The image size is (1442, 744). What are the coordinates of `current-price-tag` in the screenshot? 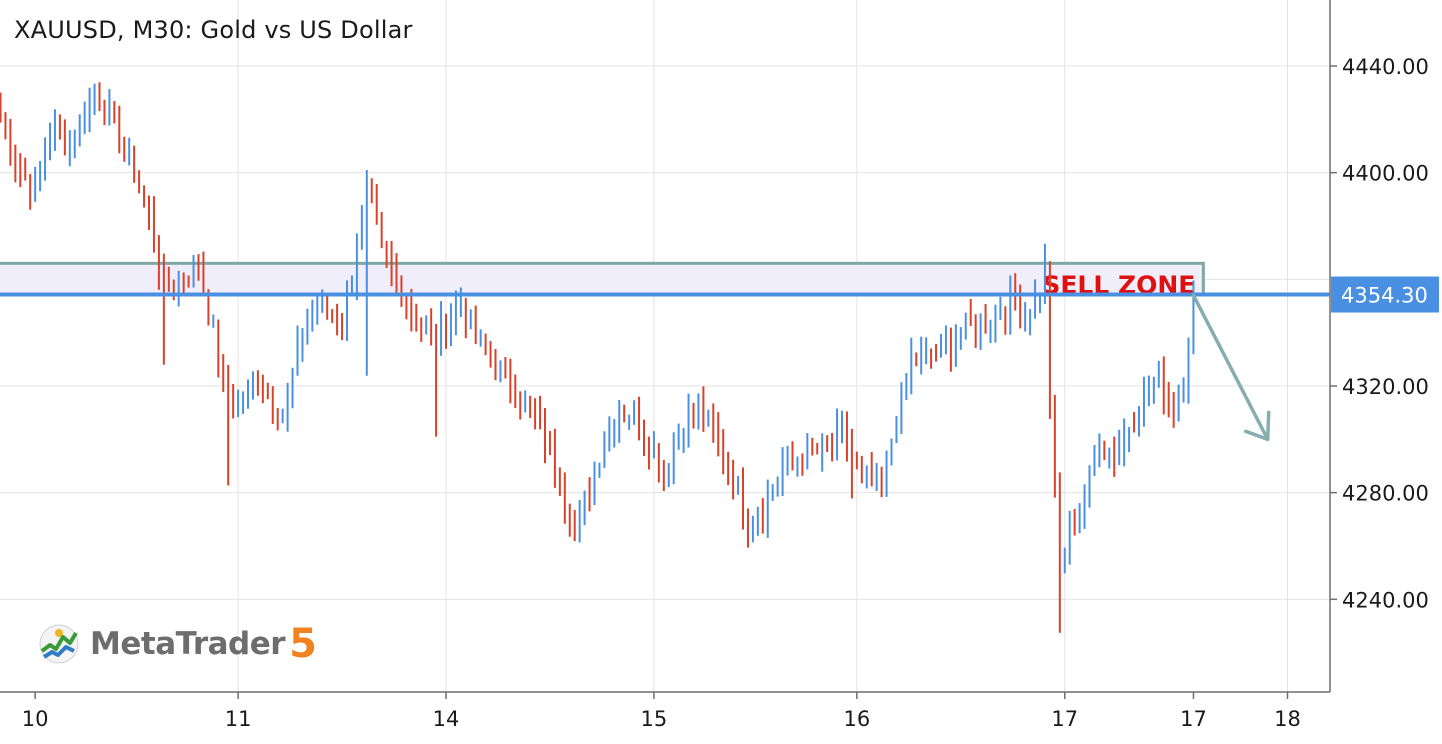 It's located at (1385, 294).